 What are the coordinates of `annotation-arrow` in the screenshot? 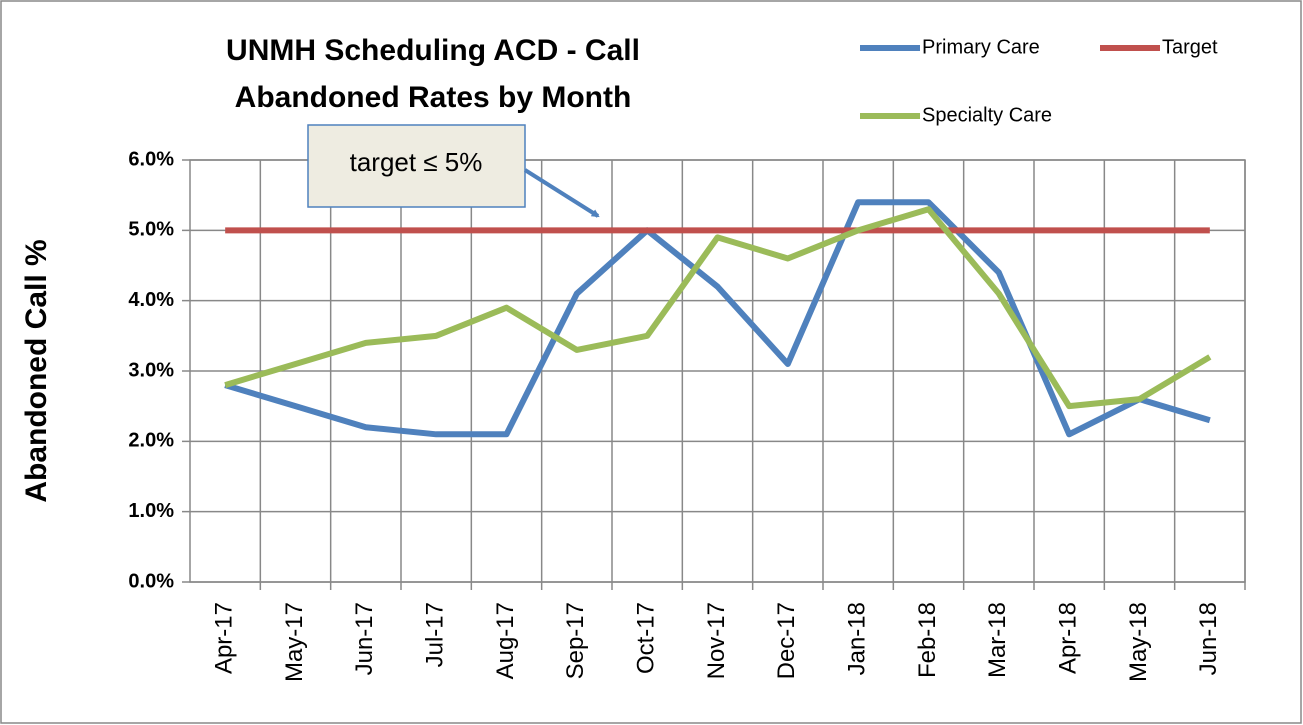 It's located at (561, 193).